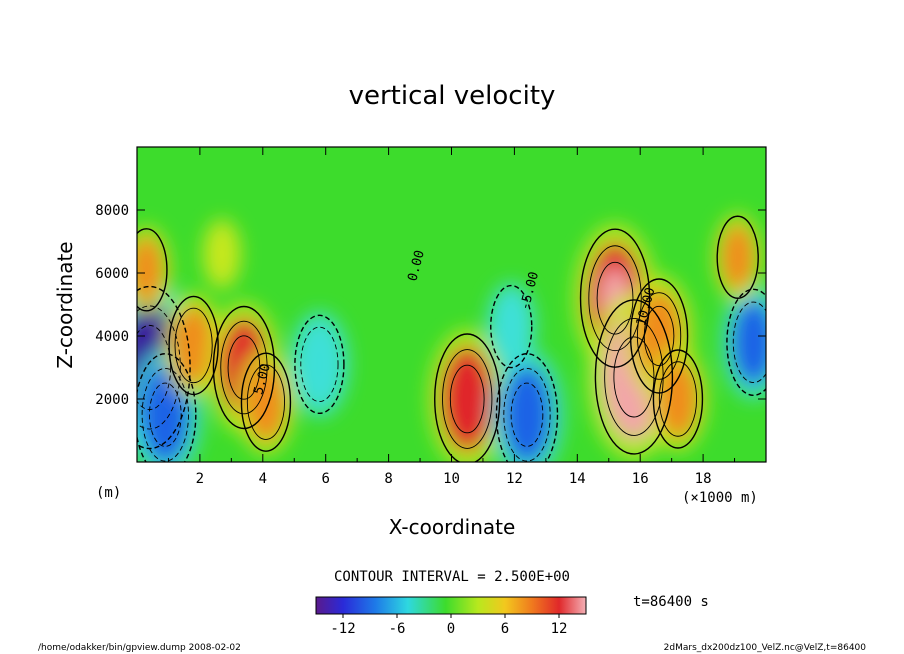 The image size is (904, 654). What do you see at coordinates (342, 629) in the screenshot?
I see `colorbar-tick-label: -12` at bounding box center [342, 629].